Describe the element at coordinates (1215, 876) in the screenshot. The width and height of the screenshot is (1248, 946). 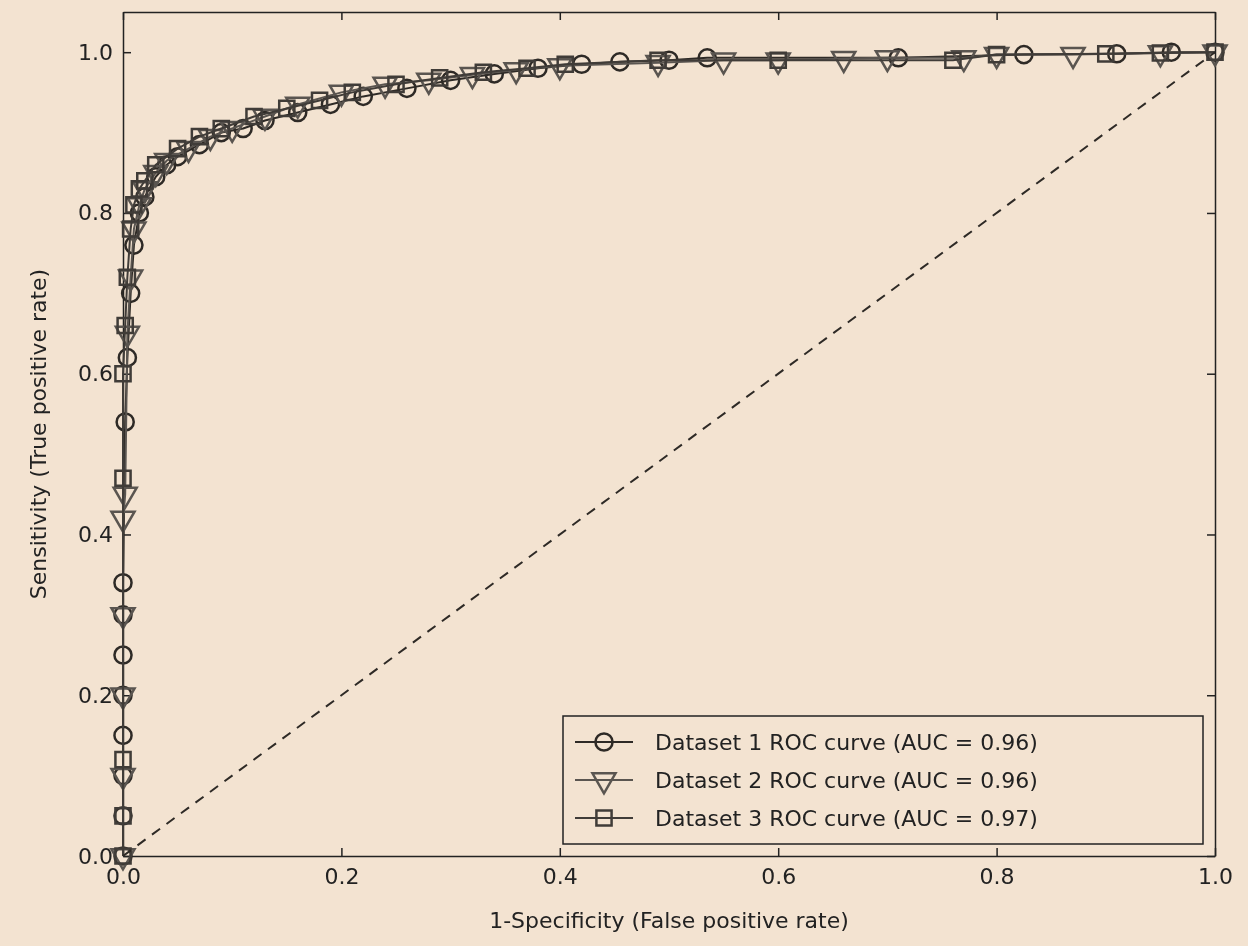
I see `x-tick-label: 1.0` at that location.